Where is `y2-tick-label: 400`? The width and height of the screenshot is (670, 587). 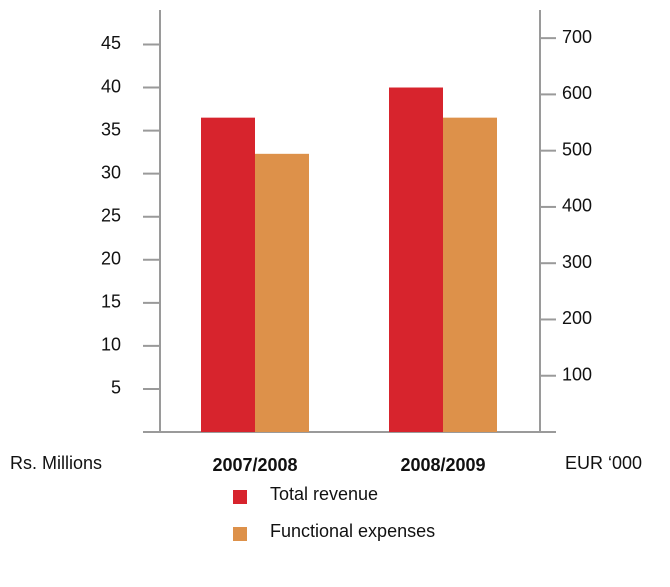 y2-tick-label: 400 is located at coordinates (577, 206).